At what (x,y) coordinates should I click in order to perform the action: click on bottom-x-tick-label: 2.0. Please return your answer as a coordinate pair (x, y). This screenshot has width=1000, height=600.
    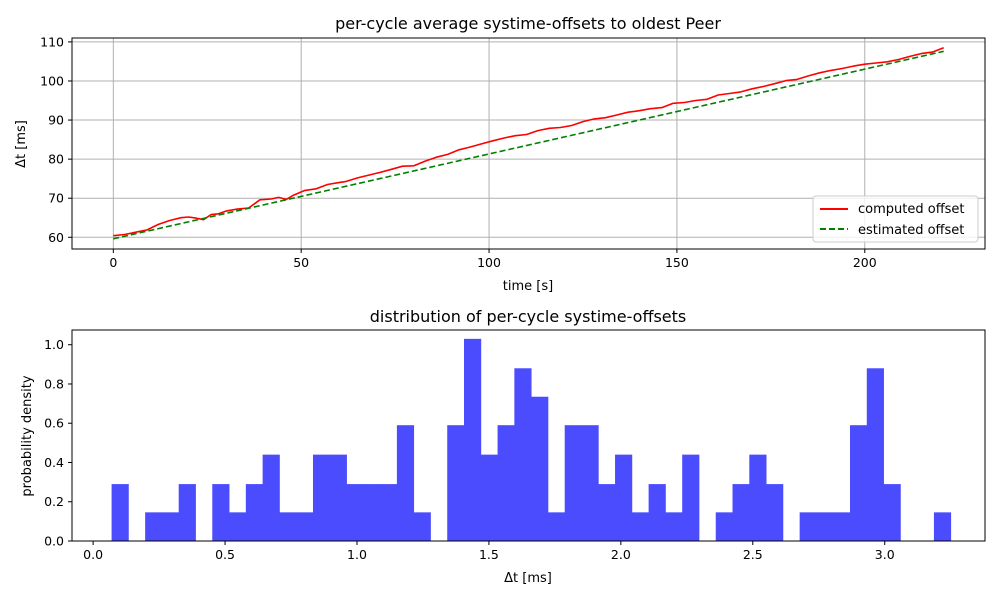
    Looking at the image, I should click on (621, 554).